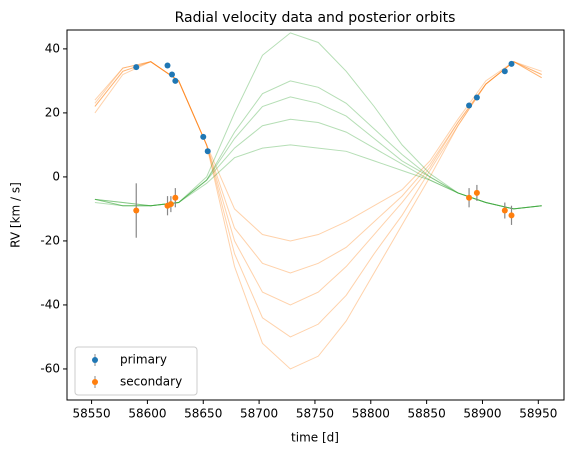 The image size is (574, 455). I want to click on legend: primary secondary, so click(136, 371).